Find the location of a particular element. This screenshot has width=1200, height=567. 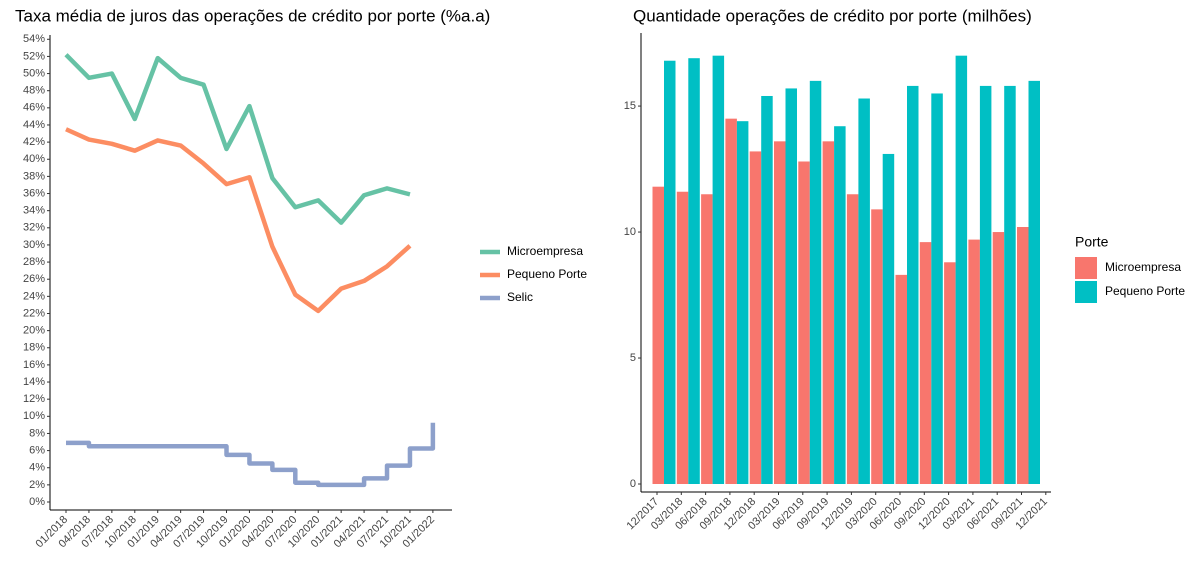

y-tick-label: 4% is located at coordinates (37, 468).